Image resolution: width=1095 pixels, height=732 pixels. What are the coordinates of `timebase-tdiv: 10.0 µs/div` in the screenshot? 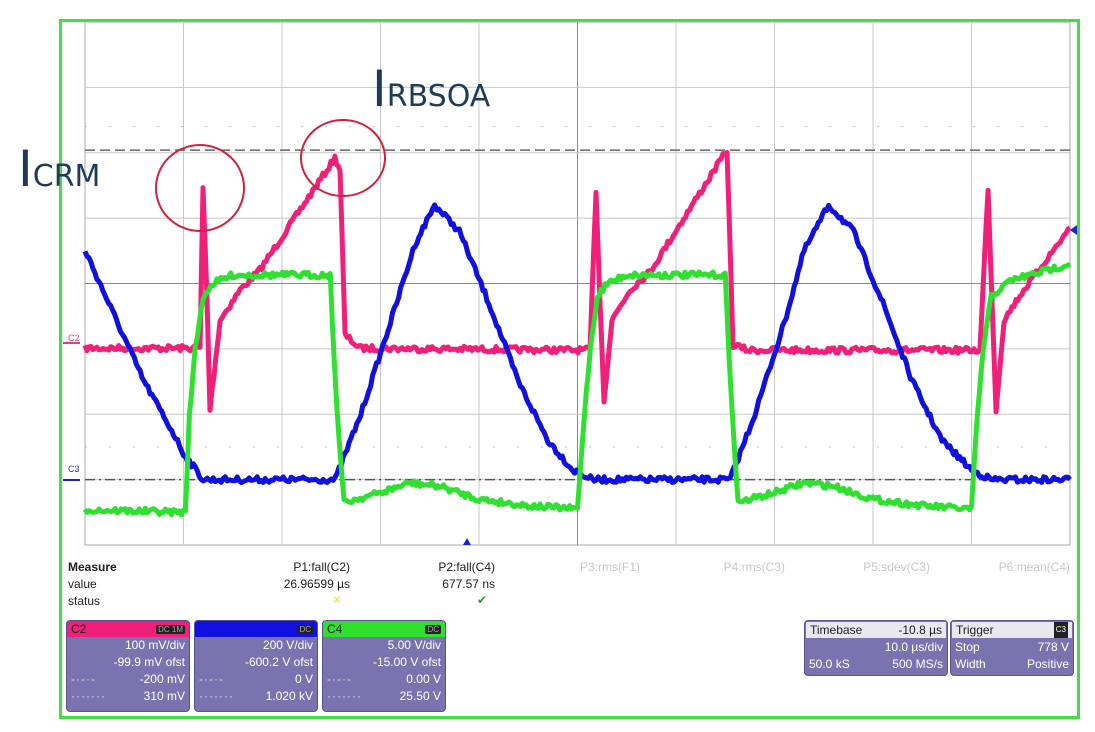 It's located at (913, 647).